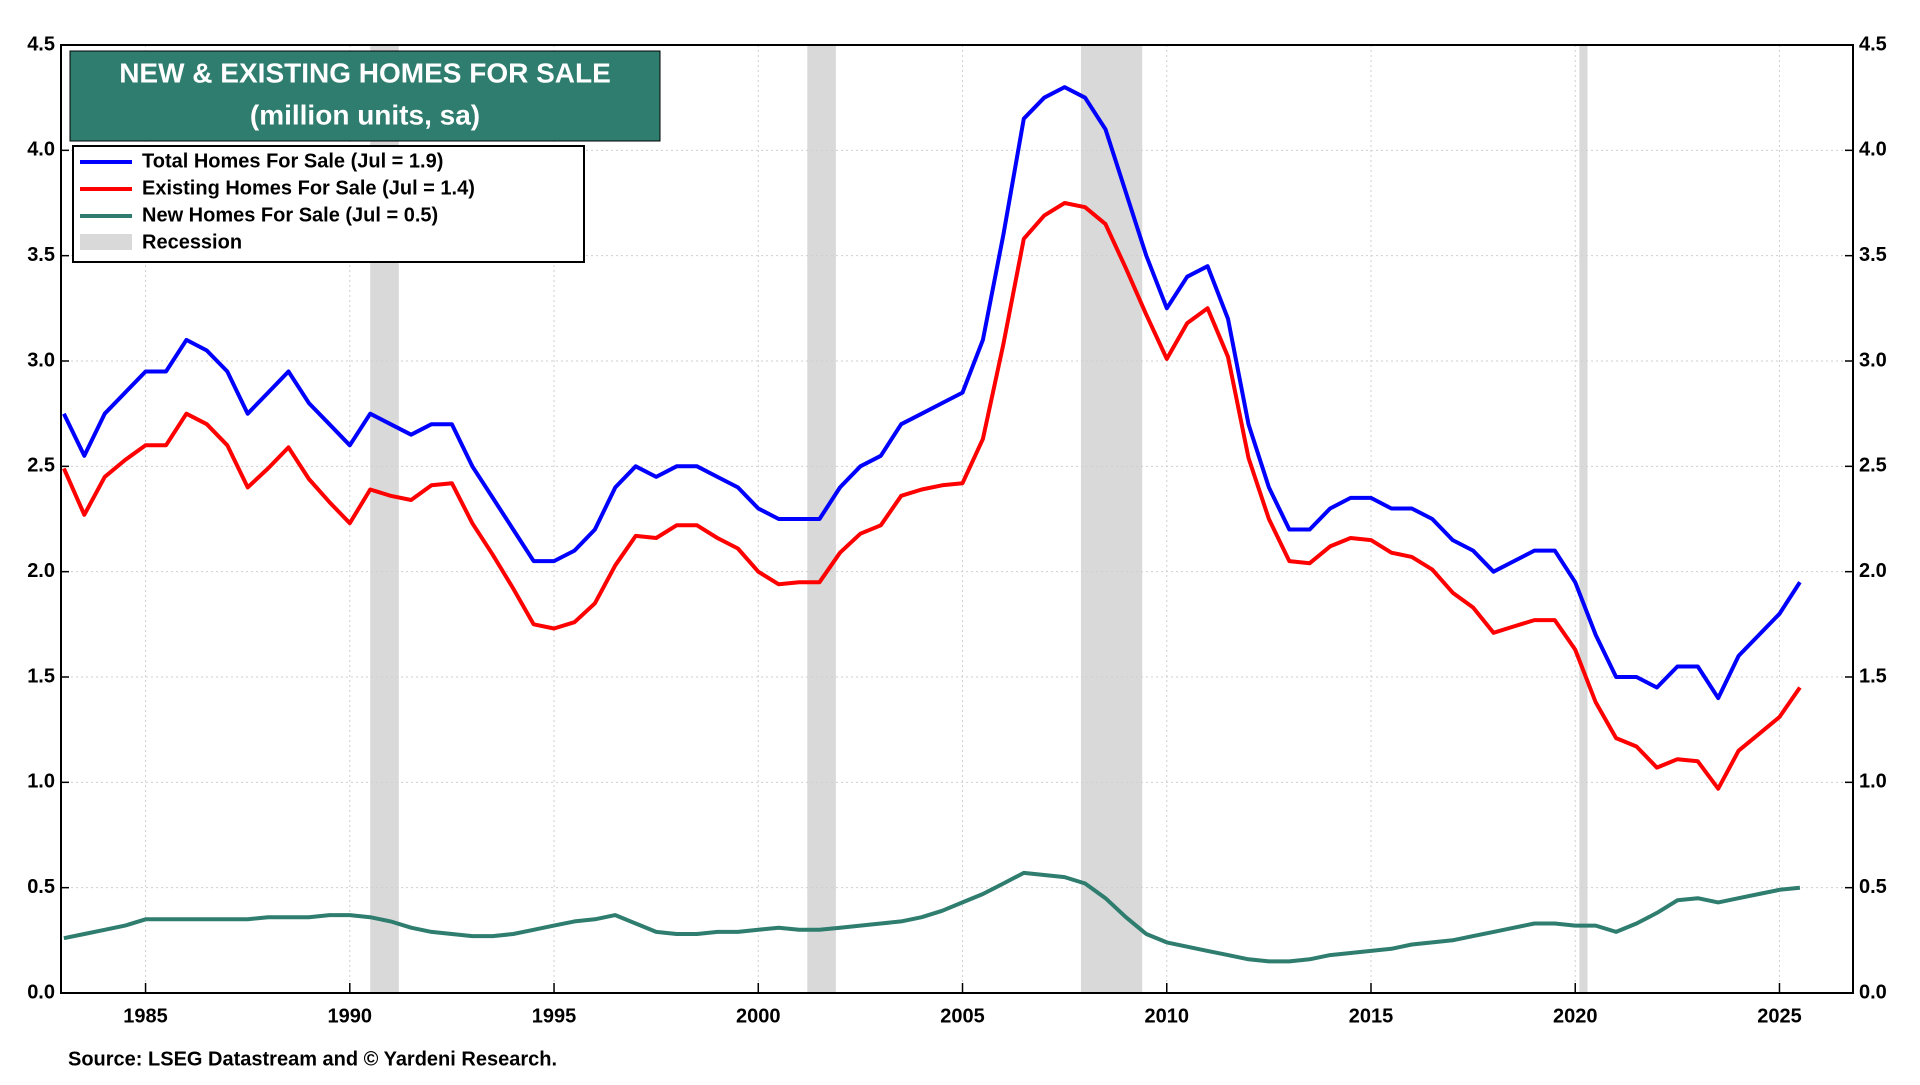  Describe the element at coordinates (41, 150) in the screenshot. I see `y-tick-label: 4.0` at that location.